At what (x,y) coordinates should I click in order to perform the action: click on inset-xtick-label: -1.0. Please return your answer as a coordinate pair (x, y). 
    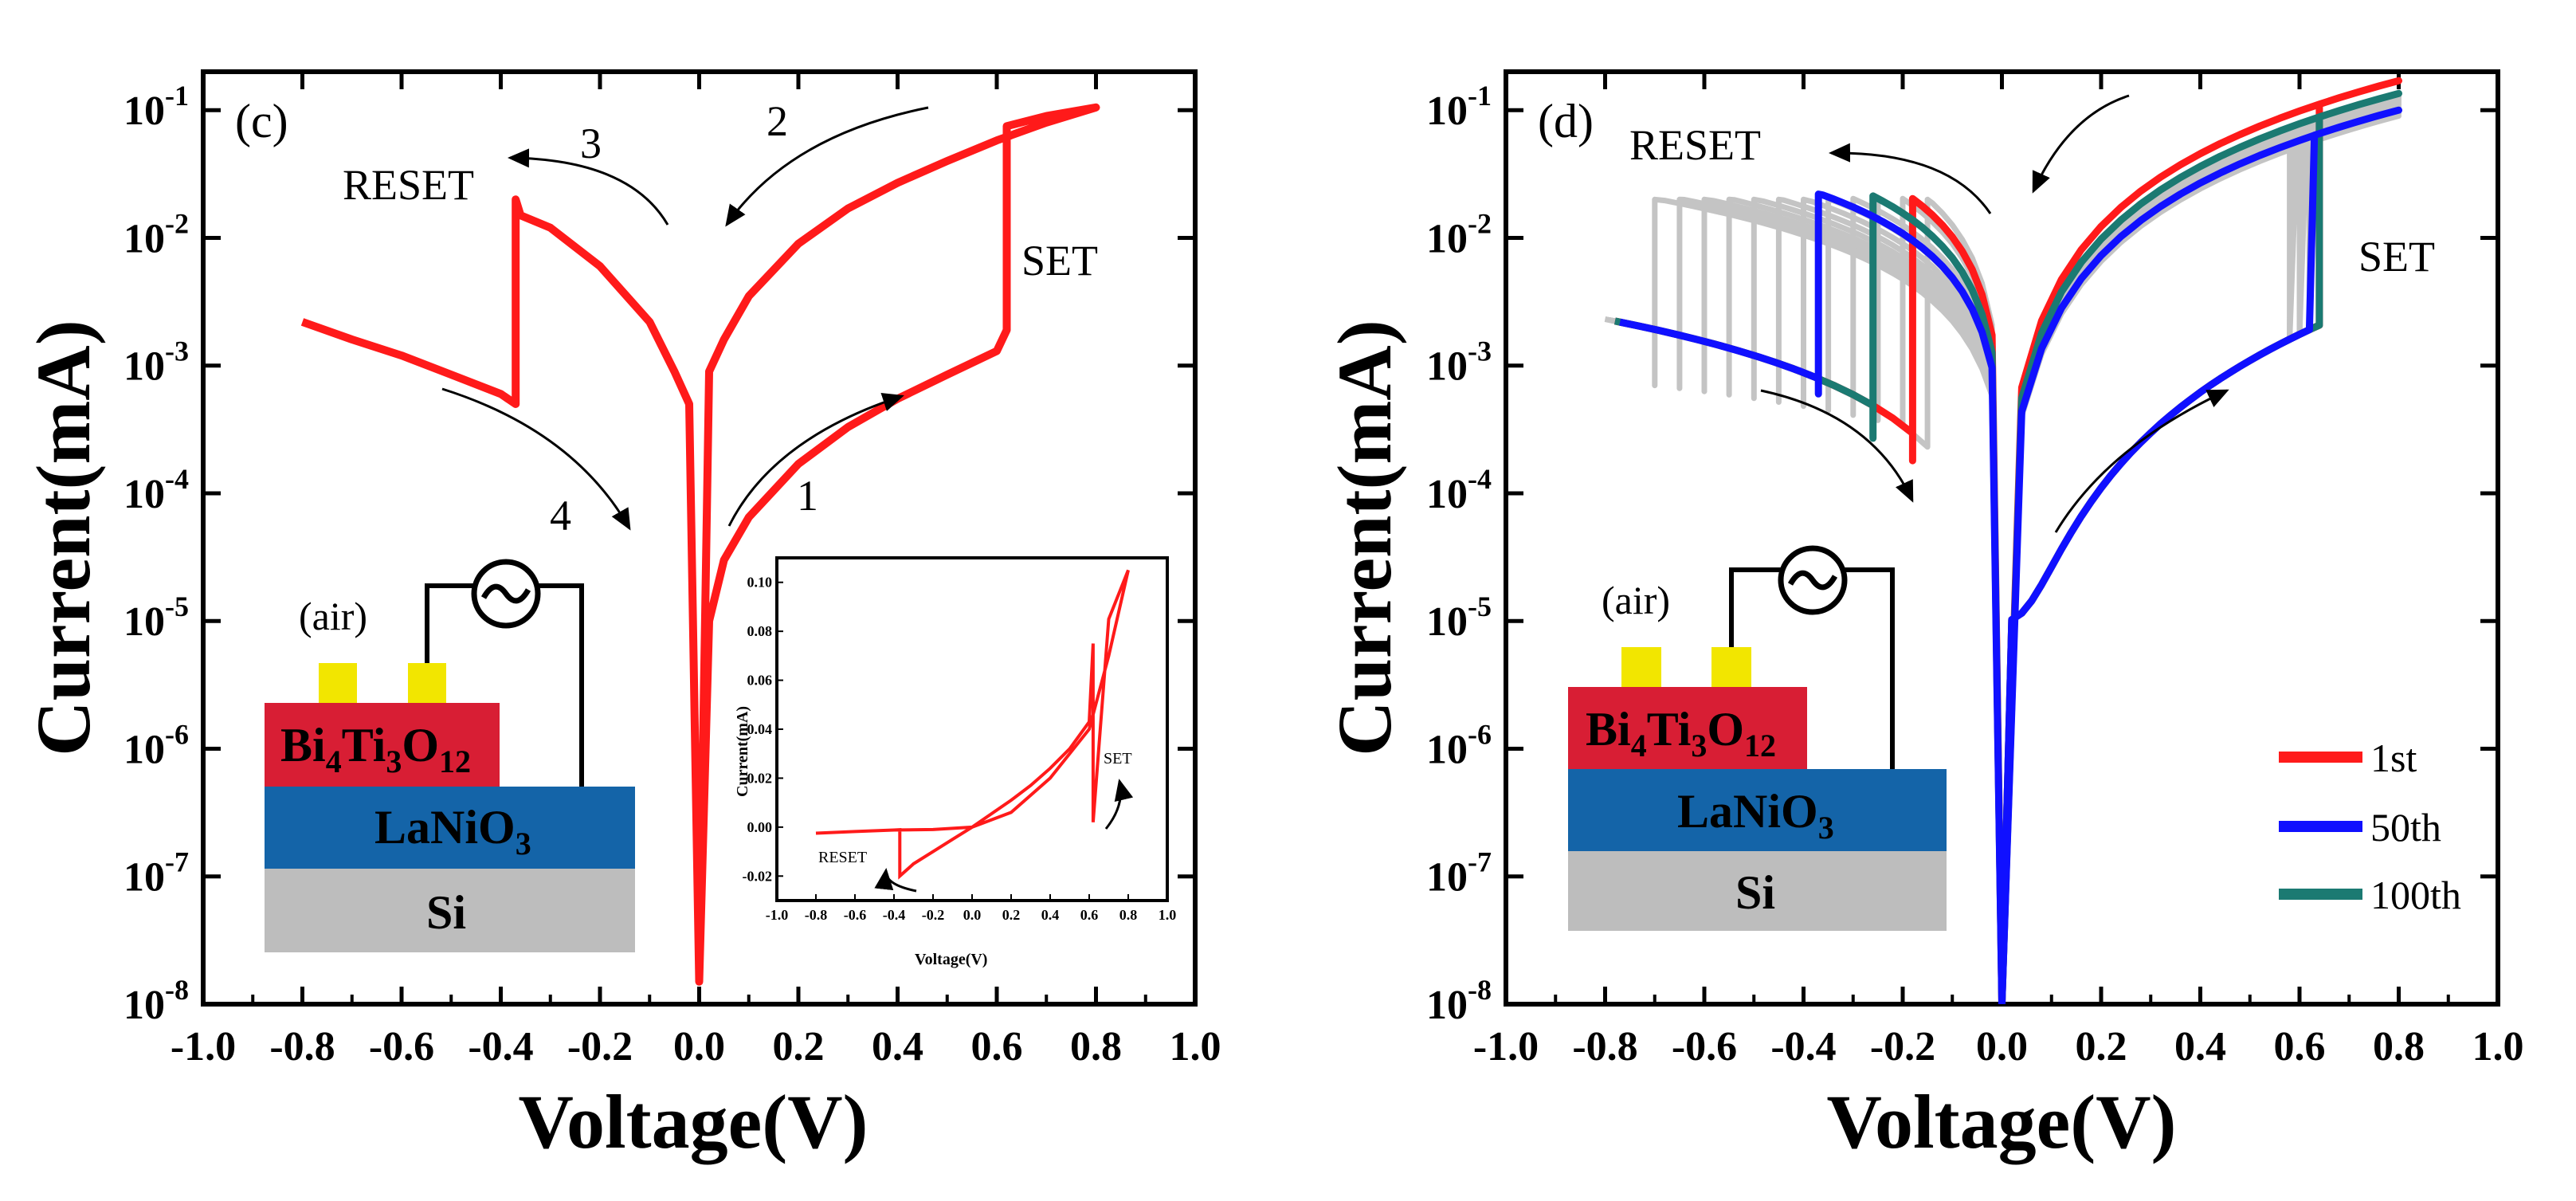
    Looking at the image, I should click on (777, 915).